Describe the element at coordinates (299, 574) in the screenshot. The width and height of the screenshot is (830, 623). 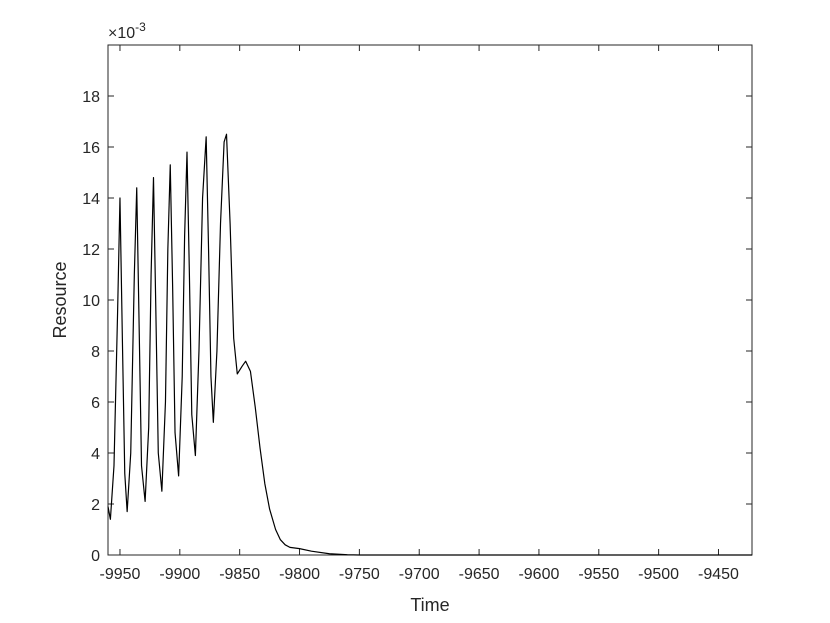
I see `x-tick-label: -9800` at that location.